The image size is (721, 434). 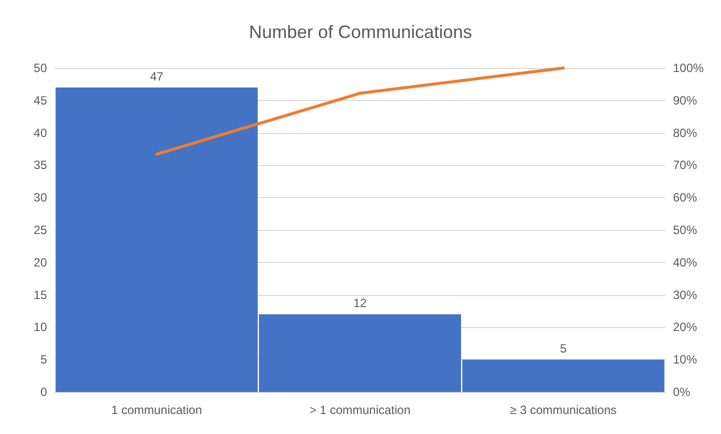 I want to click on y2-tick-label: 60%, so click(x=685, y=197).